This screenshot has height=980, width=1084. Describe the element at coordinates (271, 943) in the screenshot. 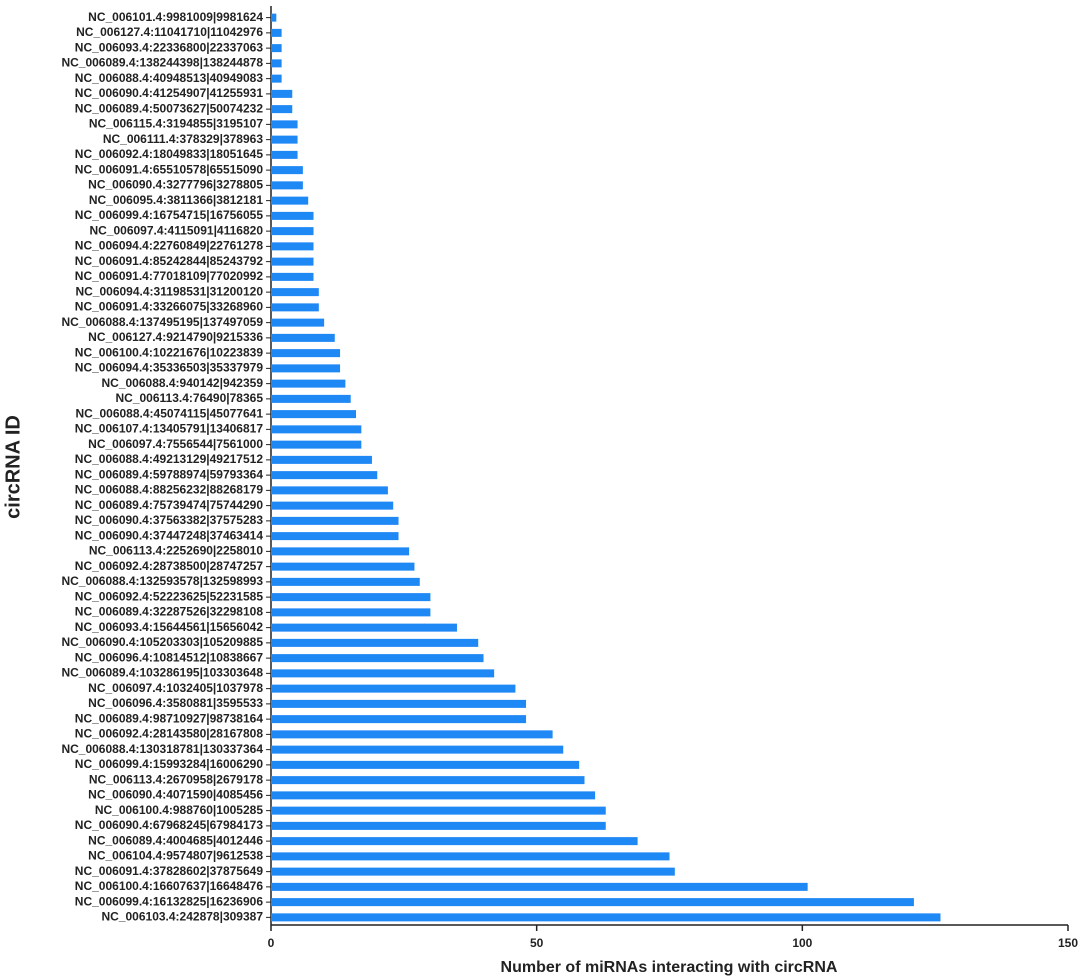

I see `x-tick-label: 0` at that location.